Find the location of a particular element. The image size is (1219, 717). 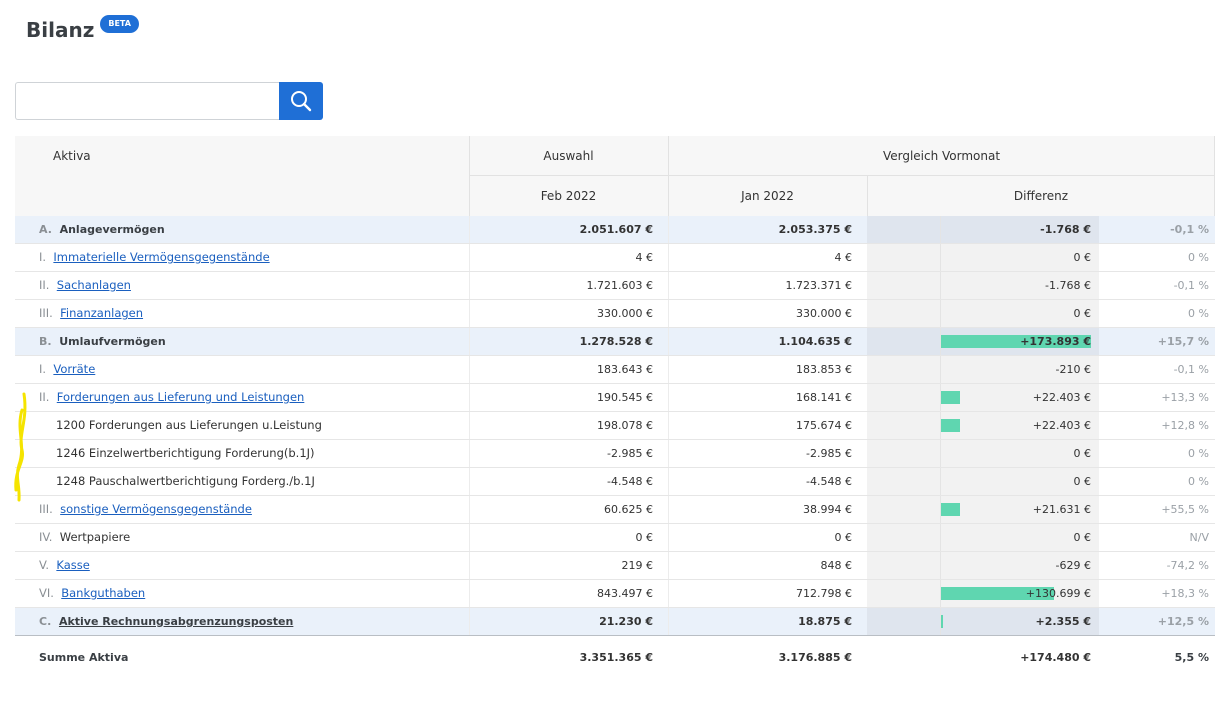

value-jan: -2.985 € is located at coordinates (829, 453).